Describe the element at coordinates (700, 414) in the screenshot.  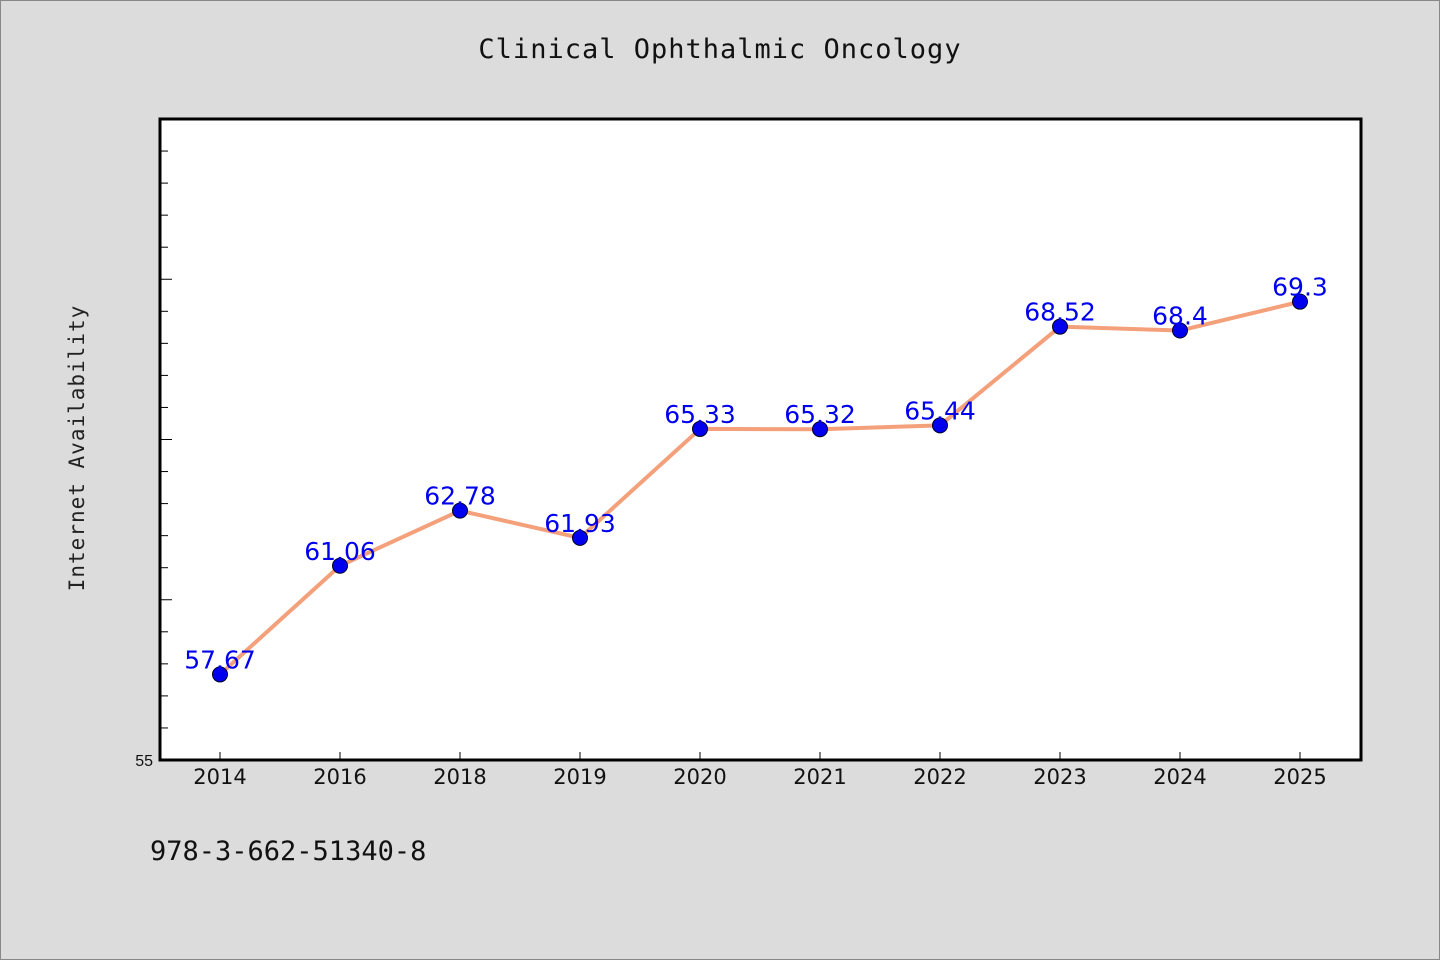
I see `data-label: 65.33` at that location.